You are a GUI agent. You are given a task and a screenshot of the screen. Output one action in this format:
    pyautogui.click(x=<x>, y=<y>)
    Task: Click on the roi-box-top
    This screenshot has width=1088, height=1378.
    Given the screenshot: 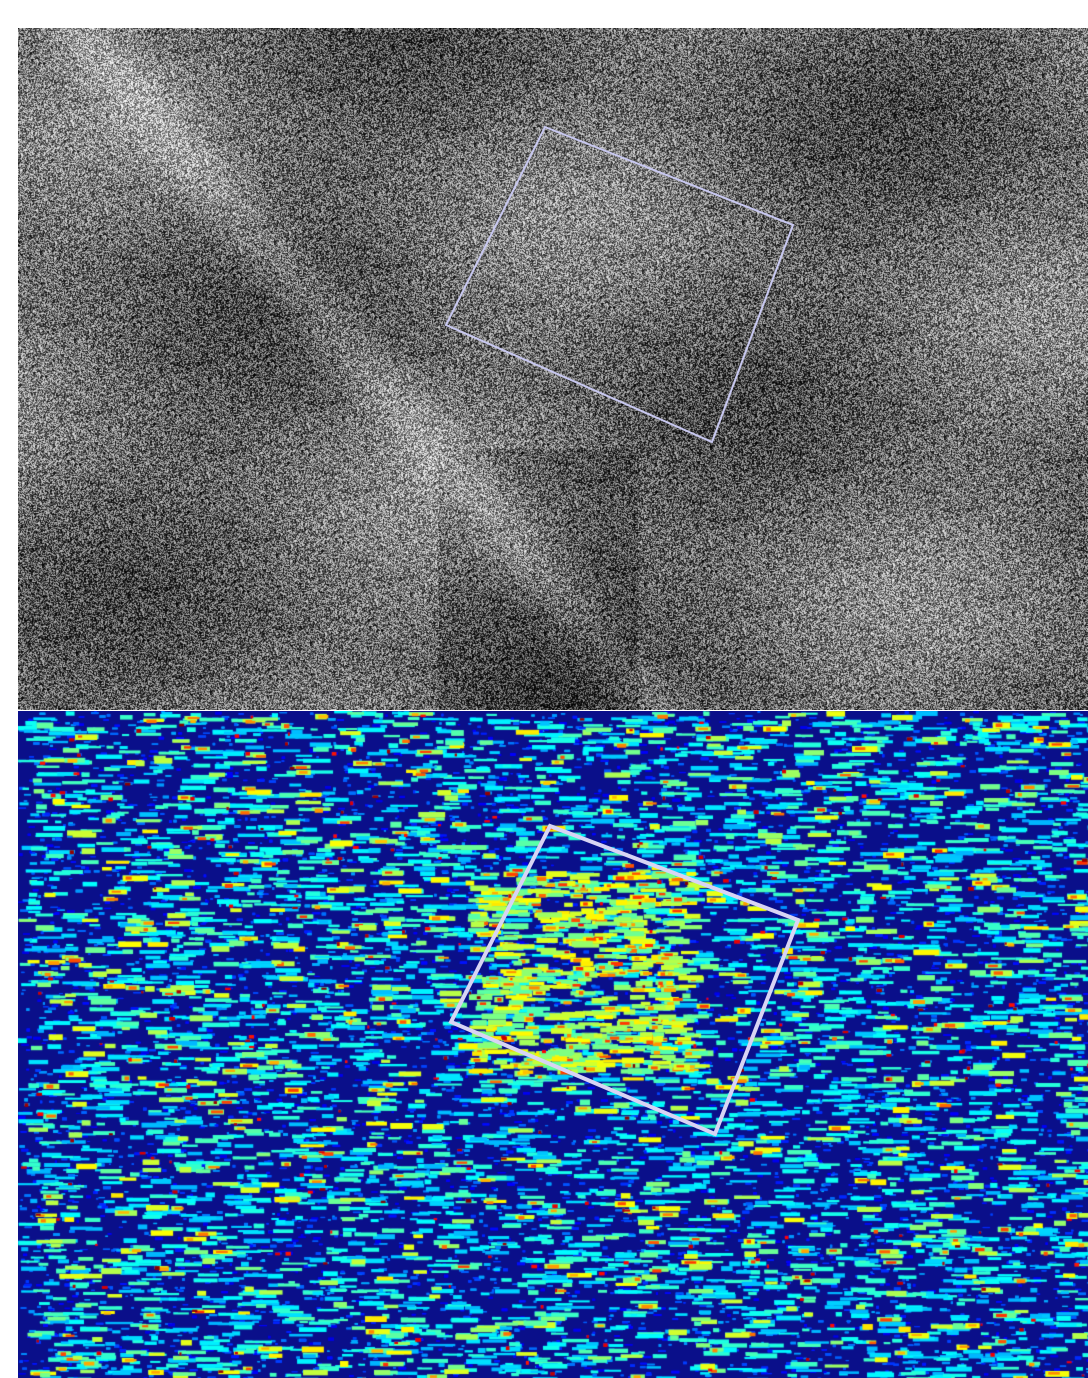 What is the action you would take?
    pyautogui.click(x=619, y=284)
    